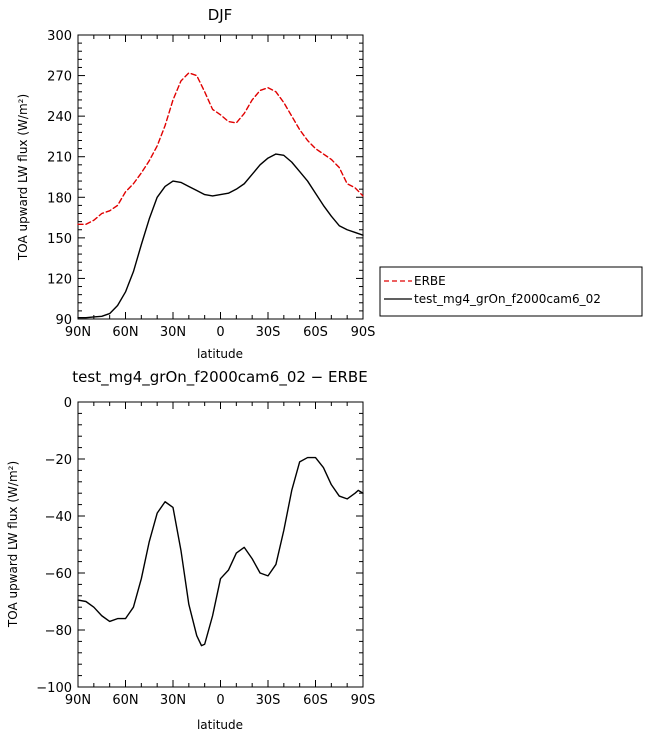 This screenshot has height=737, width=648. What do you see at coordinates (219, 377) in the screenshot?
I see `chart-2-title: test_mg4_grOn_f2000cam6_02 − ERBE` at bounding box center [219, 377].